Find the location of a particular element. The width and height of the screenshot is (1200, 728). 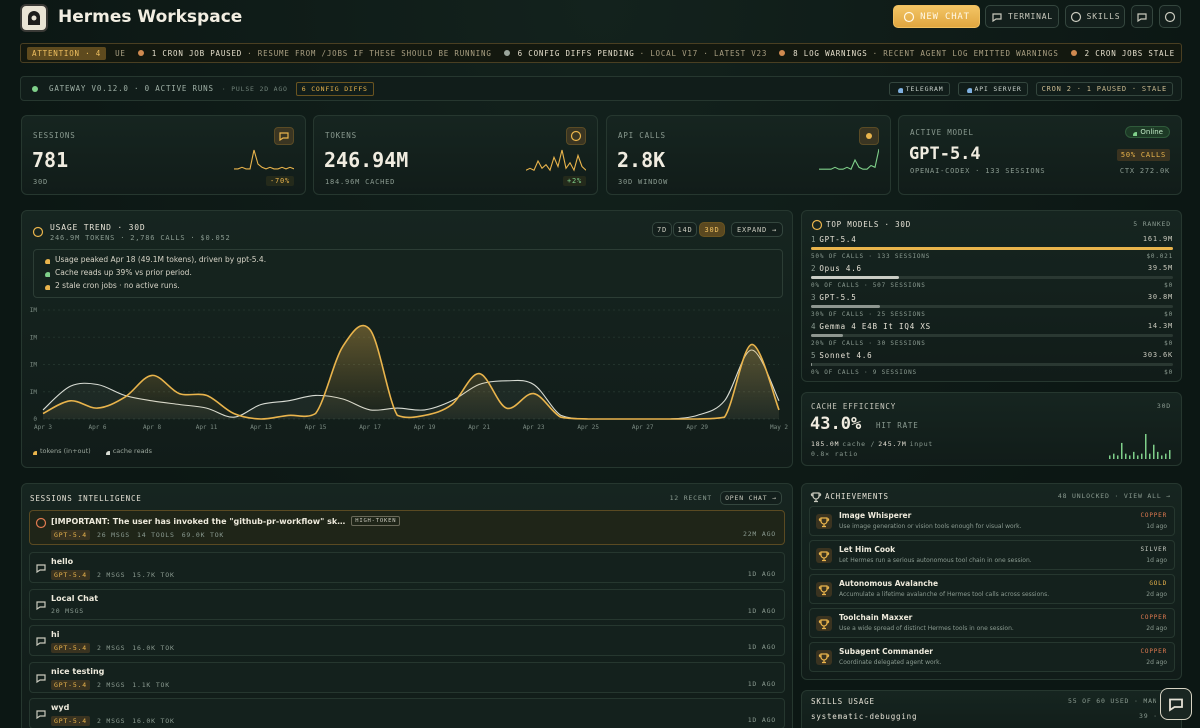

cache-bars is located at coordinates (1140, 446).